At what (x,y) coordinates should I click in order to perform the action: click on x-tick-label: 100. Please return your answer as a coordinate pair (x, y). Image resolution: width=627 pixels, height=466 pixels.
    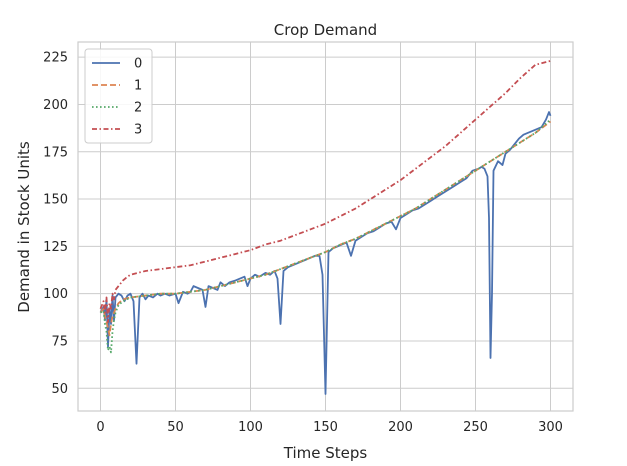
    Looking at the image, I should click on (250, 427).